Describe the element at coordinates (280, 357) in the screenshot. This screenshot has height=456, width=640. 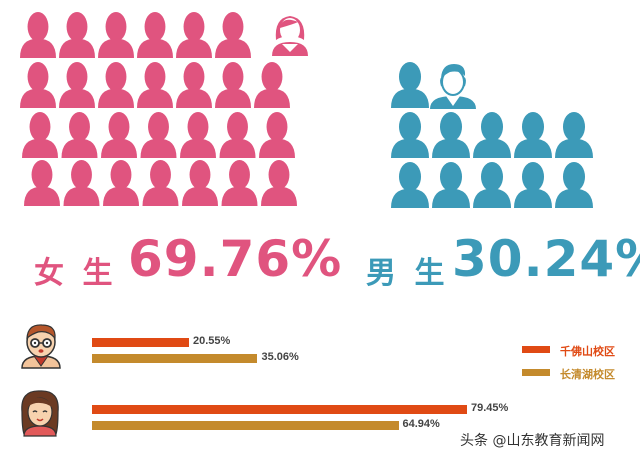
I see `bar-value-label: 35.06%` at that location.